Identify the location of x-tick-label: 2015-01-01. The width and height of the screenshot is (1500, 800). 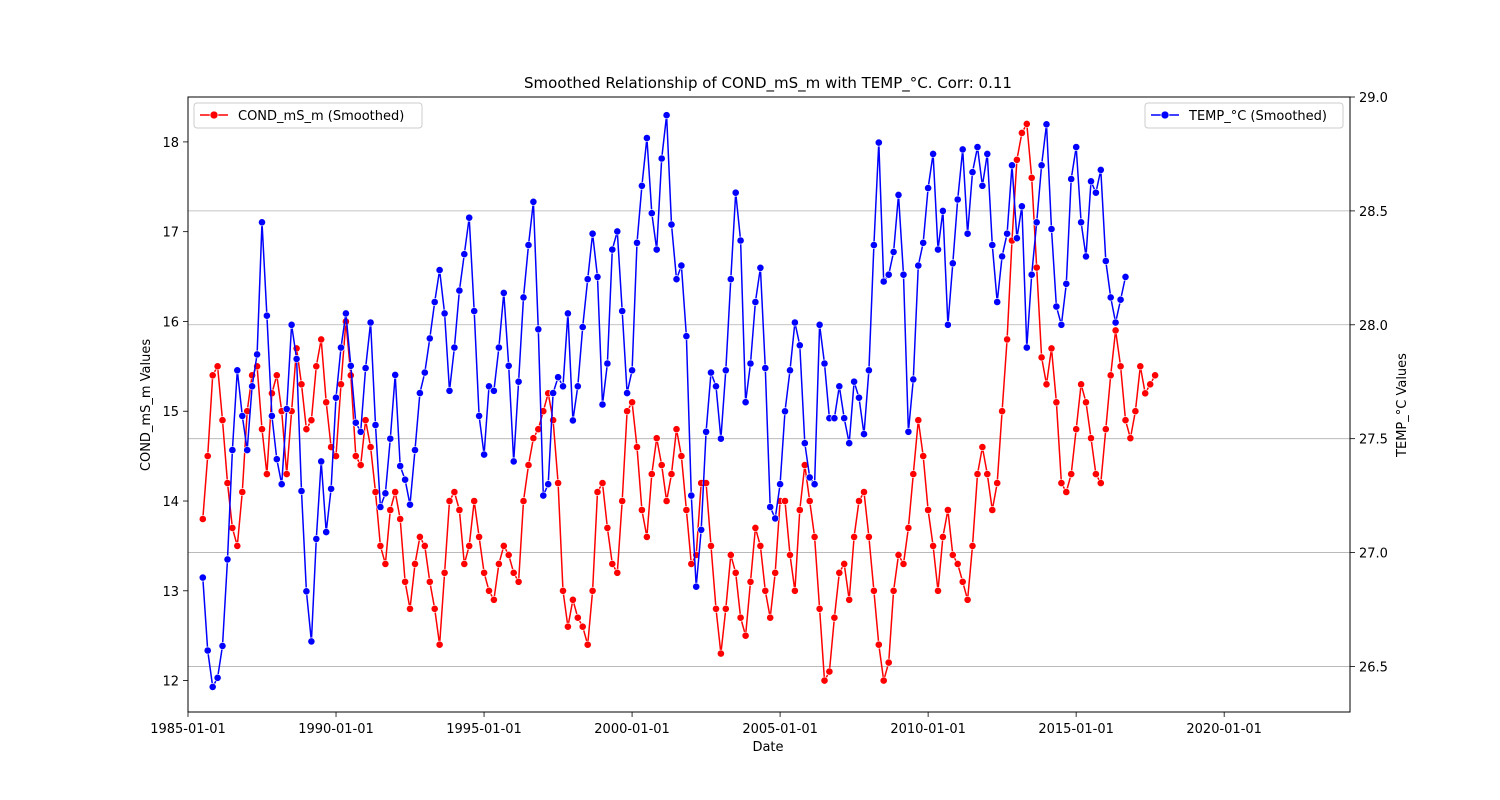
(1076, 729).